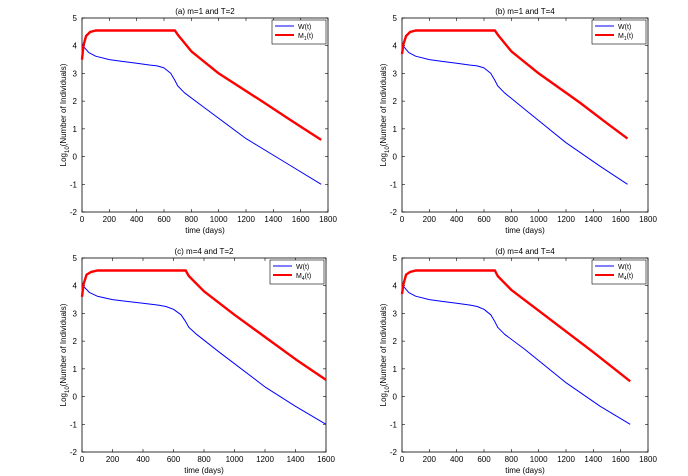 This screenshot has height=476, width=688. I want to click on legend-label: M1(t), so click(305, 37).